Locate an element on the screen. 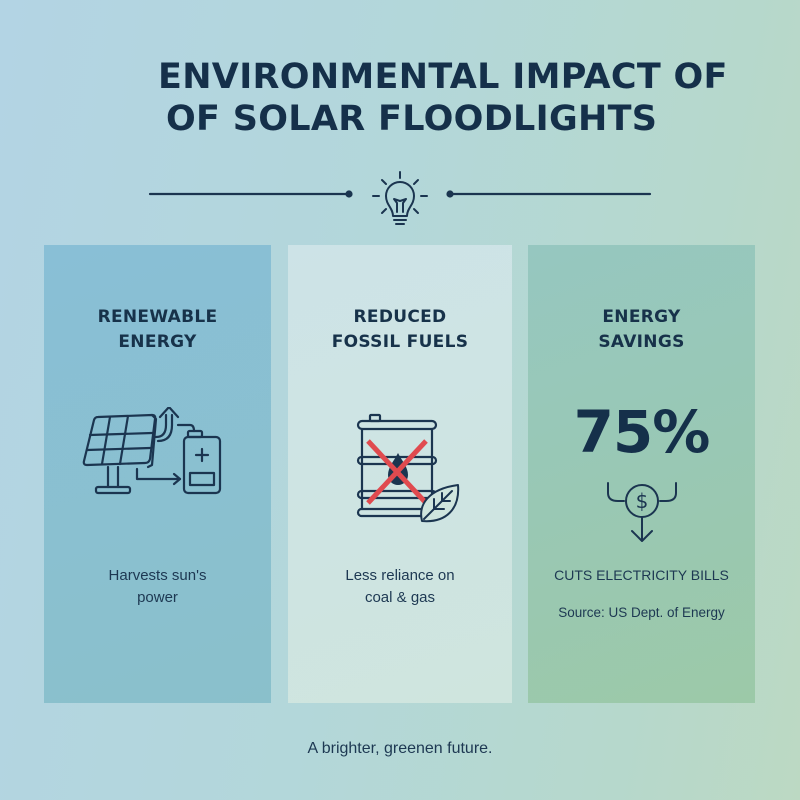 This screenshot has width=800, height=800. title-line-1: ENVIRONMENTAL IMPACT OF is located at coordinates (443, 77).